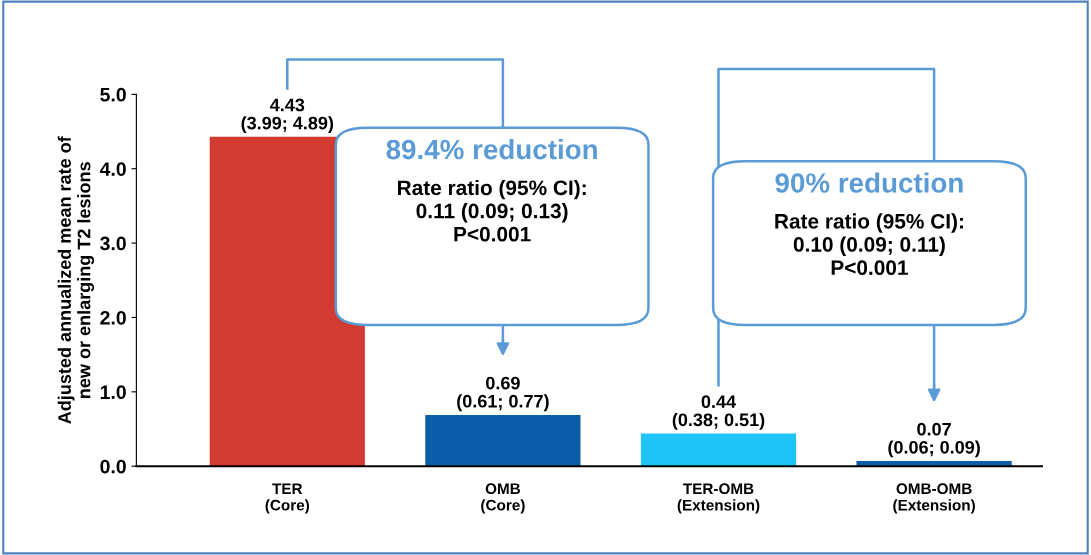 The image size is (1091, 555). I want to click on y-tick-label: 0.0, so click(113, 466).